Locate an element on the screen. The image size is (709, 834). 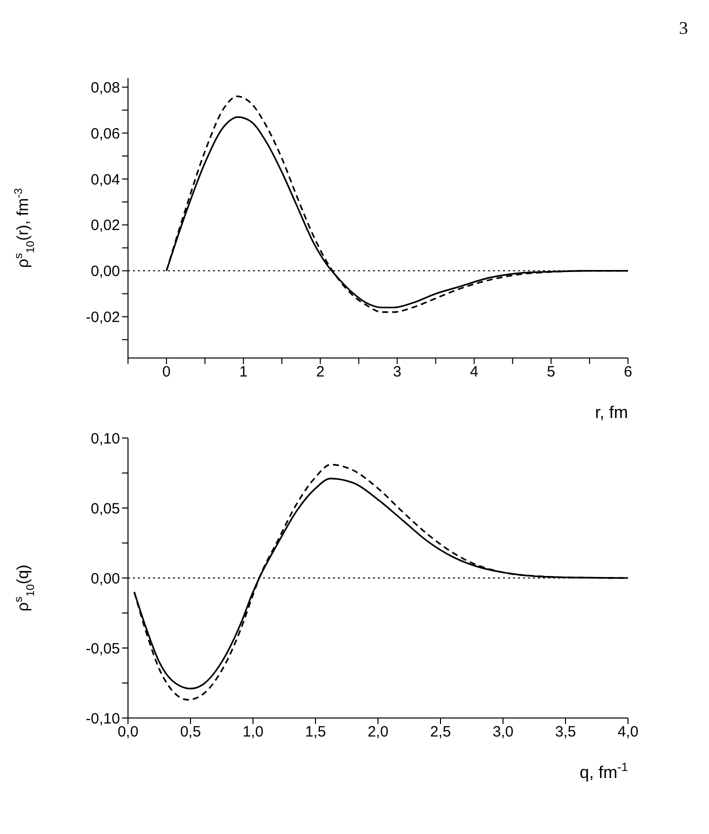
y-tick-label: -0,05 is located at coordinates (103, 649).